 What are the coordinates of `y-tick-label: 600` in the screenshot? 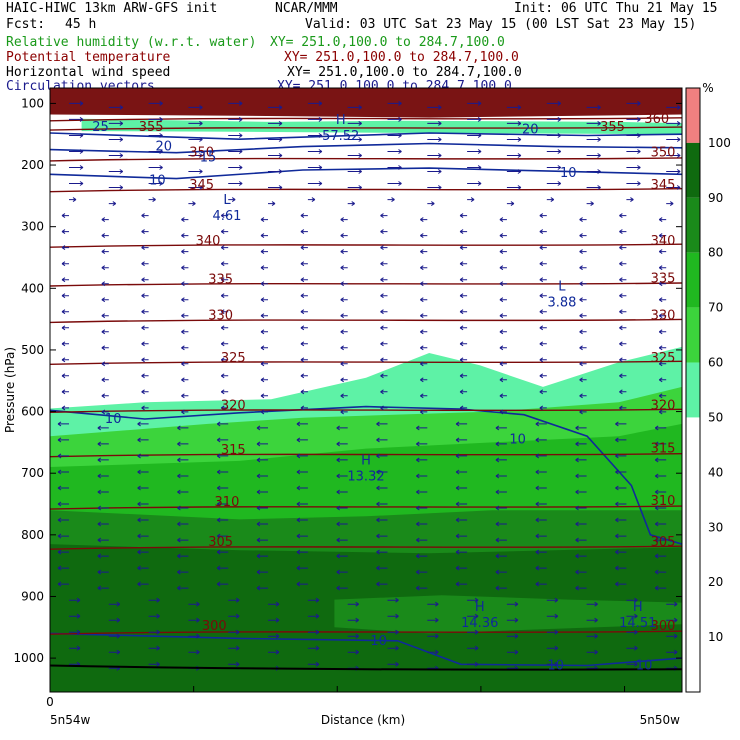 It's located at (32, 412).